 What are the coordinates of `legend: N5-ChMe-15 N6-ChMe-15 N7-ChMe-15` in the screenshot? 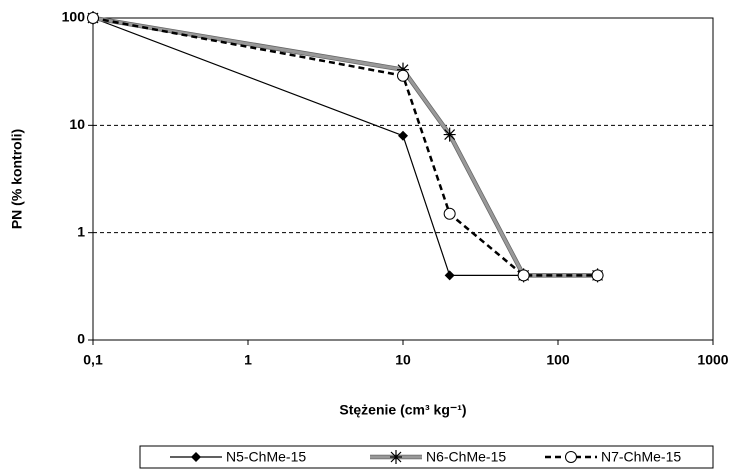 It's located at (425, 457).